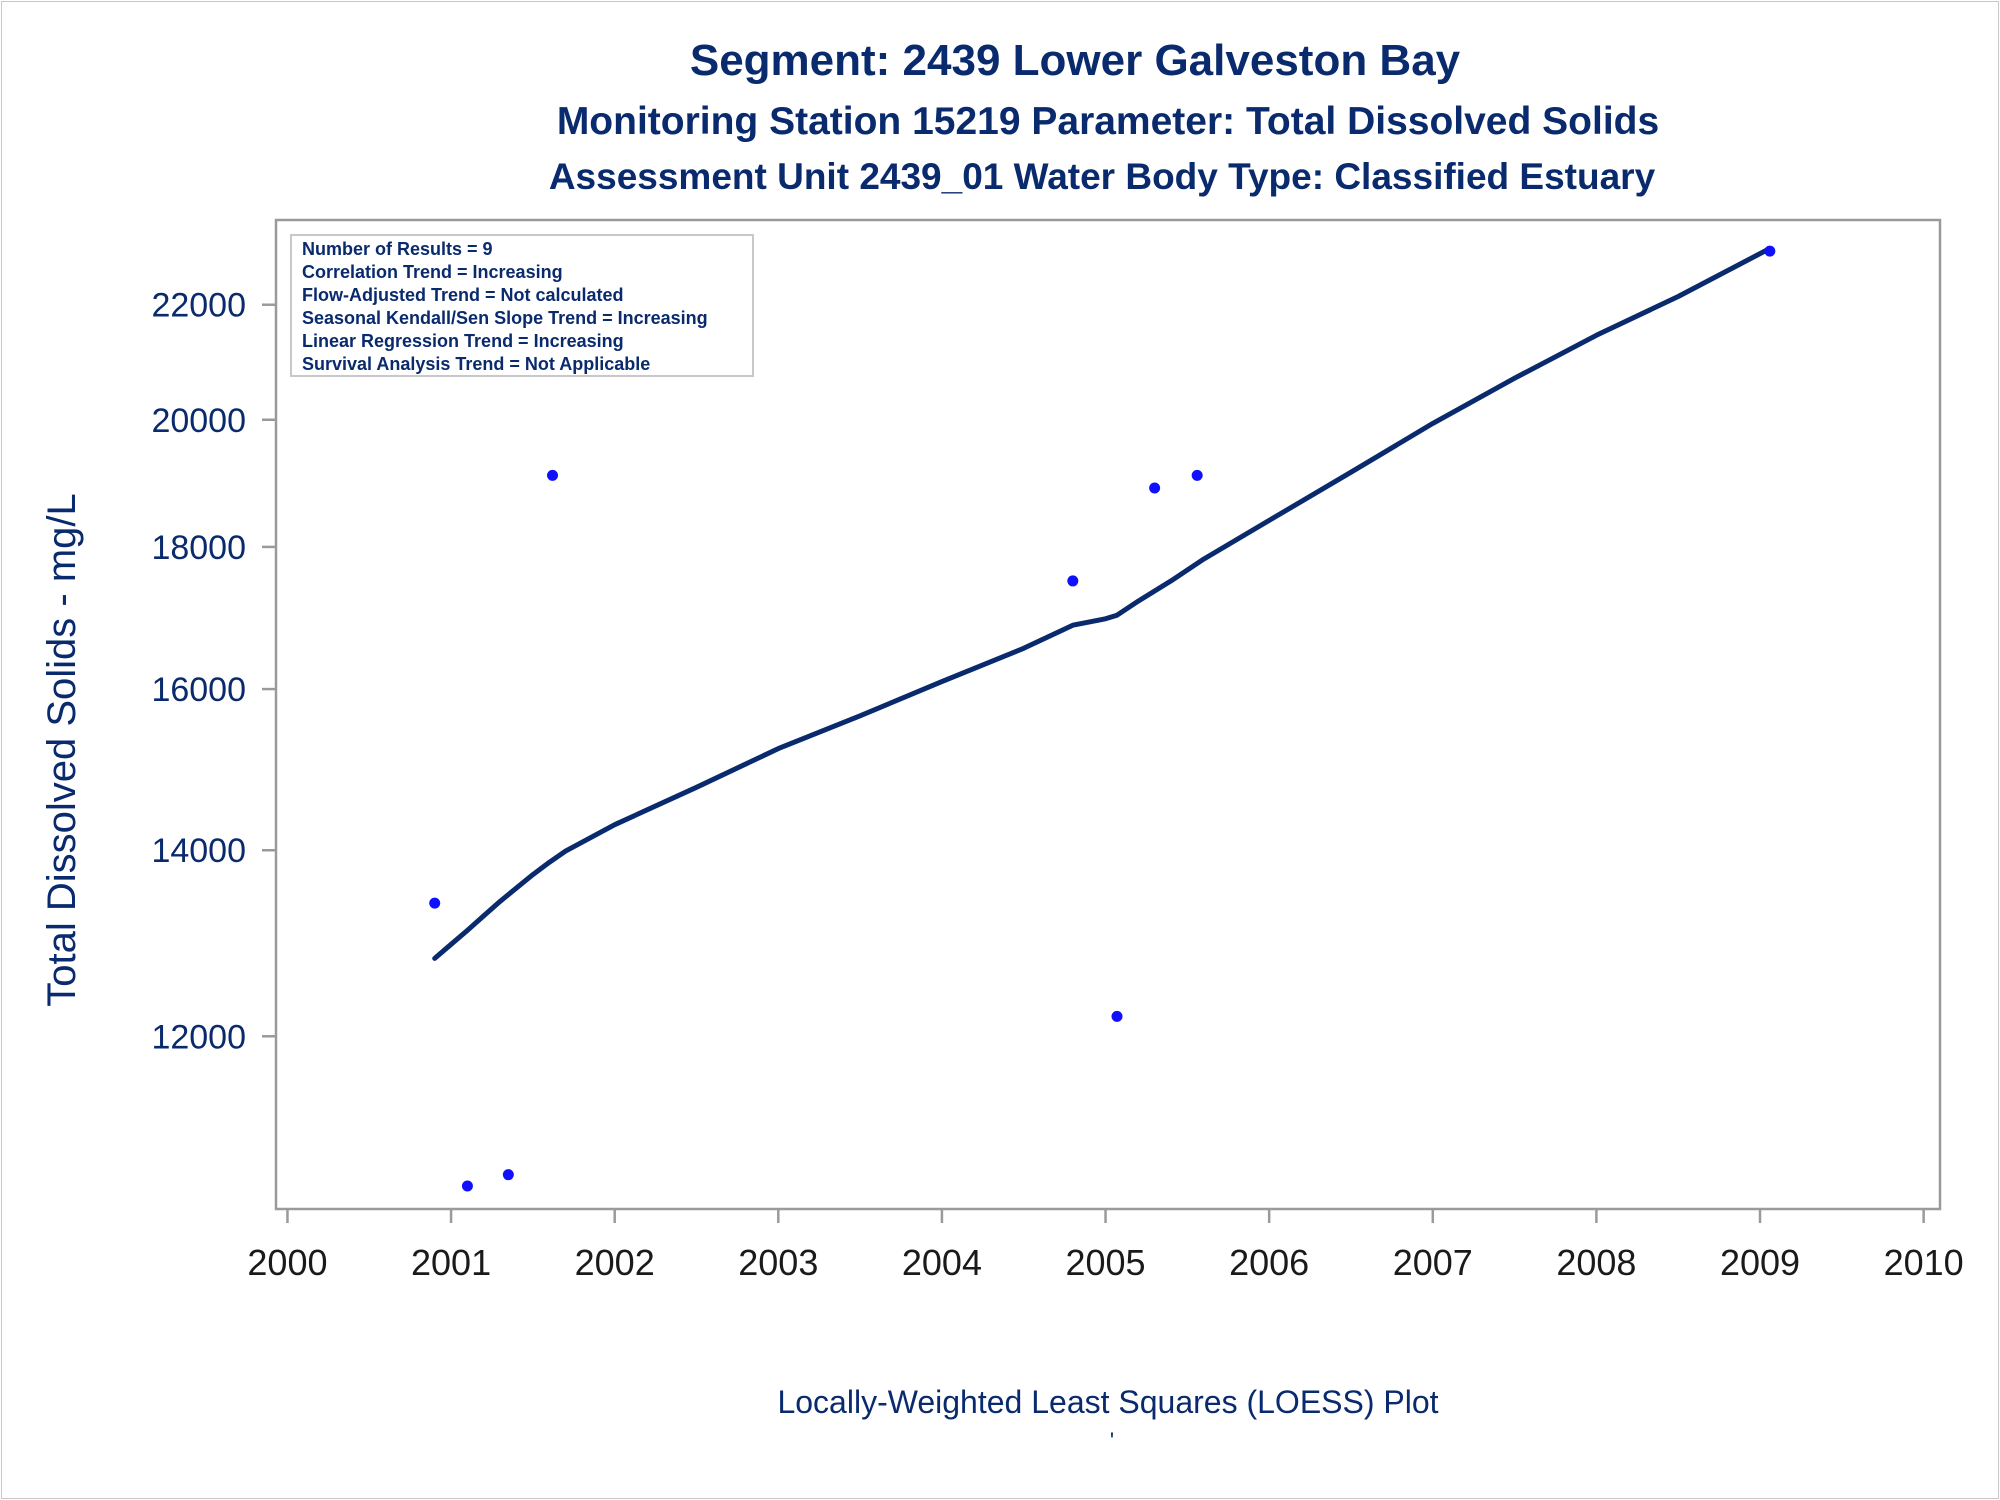  What do you see at coordinates (397, 249) in the screenshot?
I see `stats-line: Number of Results = 9` at bounding box center [397, 249].